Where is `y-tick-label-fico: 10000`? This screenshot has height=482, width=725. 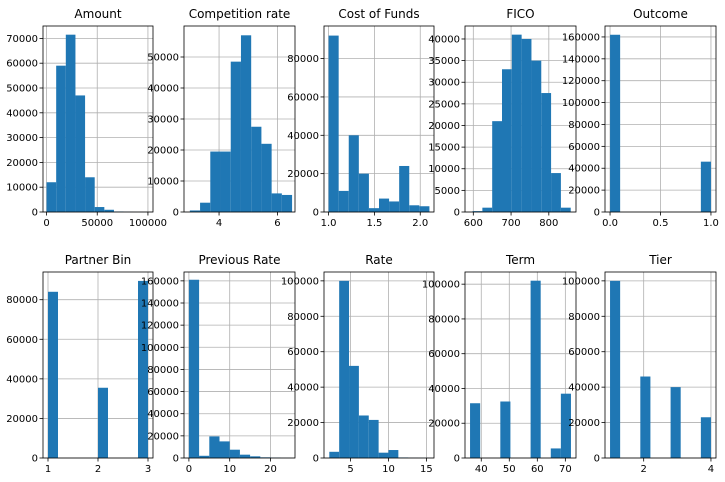
y-tick-label-fico: 10000 is located at coordinates (444, 169).